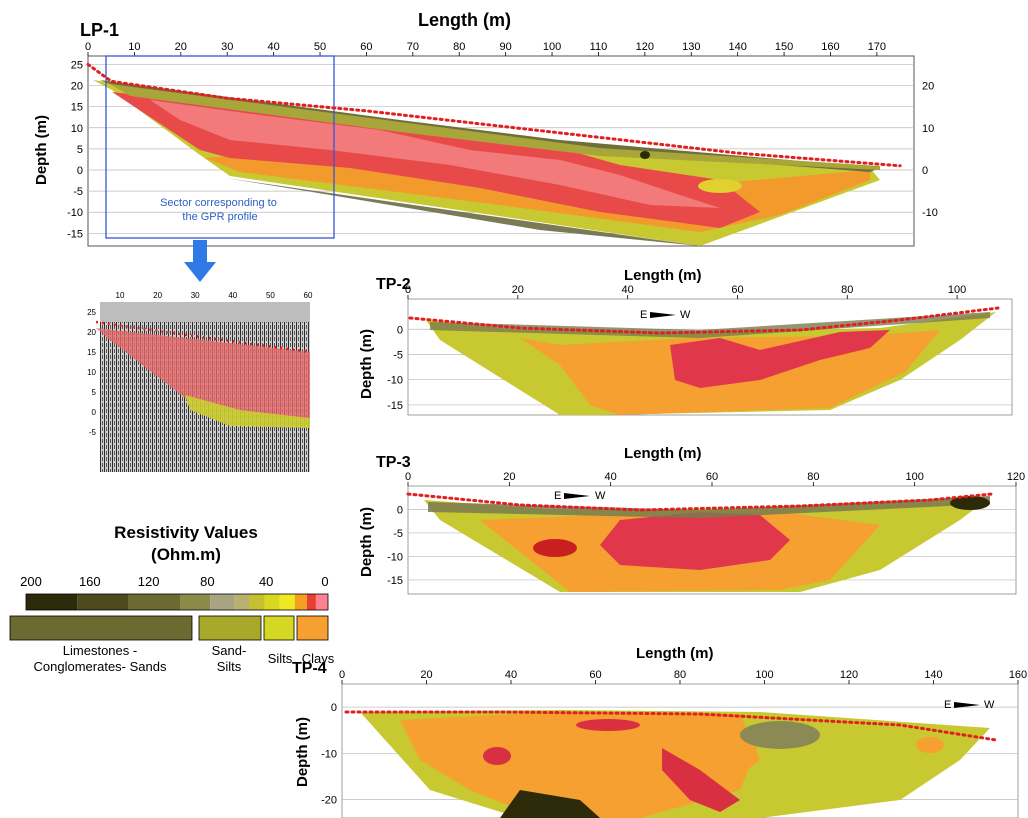 This screenshot has width=1028, height=818. I want to click on lp1-ytick-right-label: -10, so click(930, 213).